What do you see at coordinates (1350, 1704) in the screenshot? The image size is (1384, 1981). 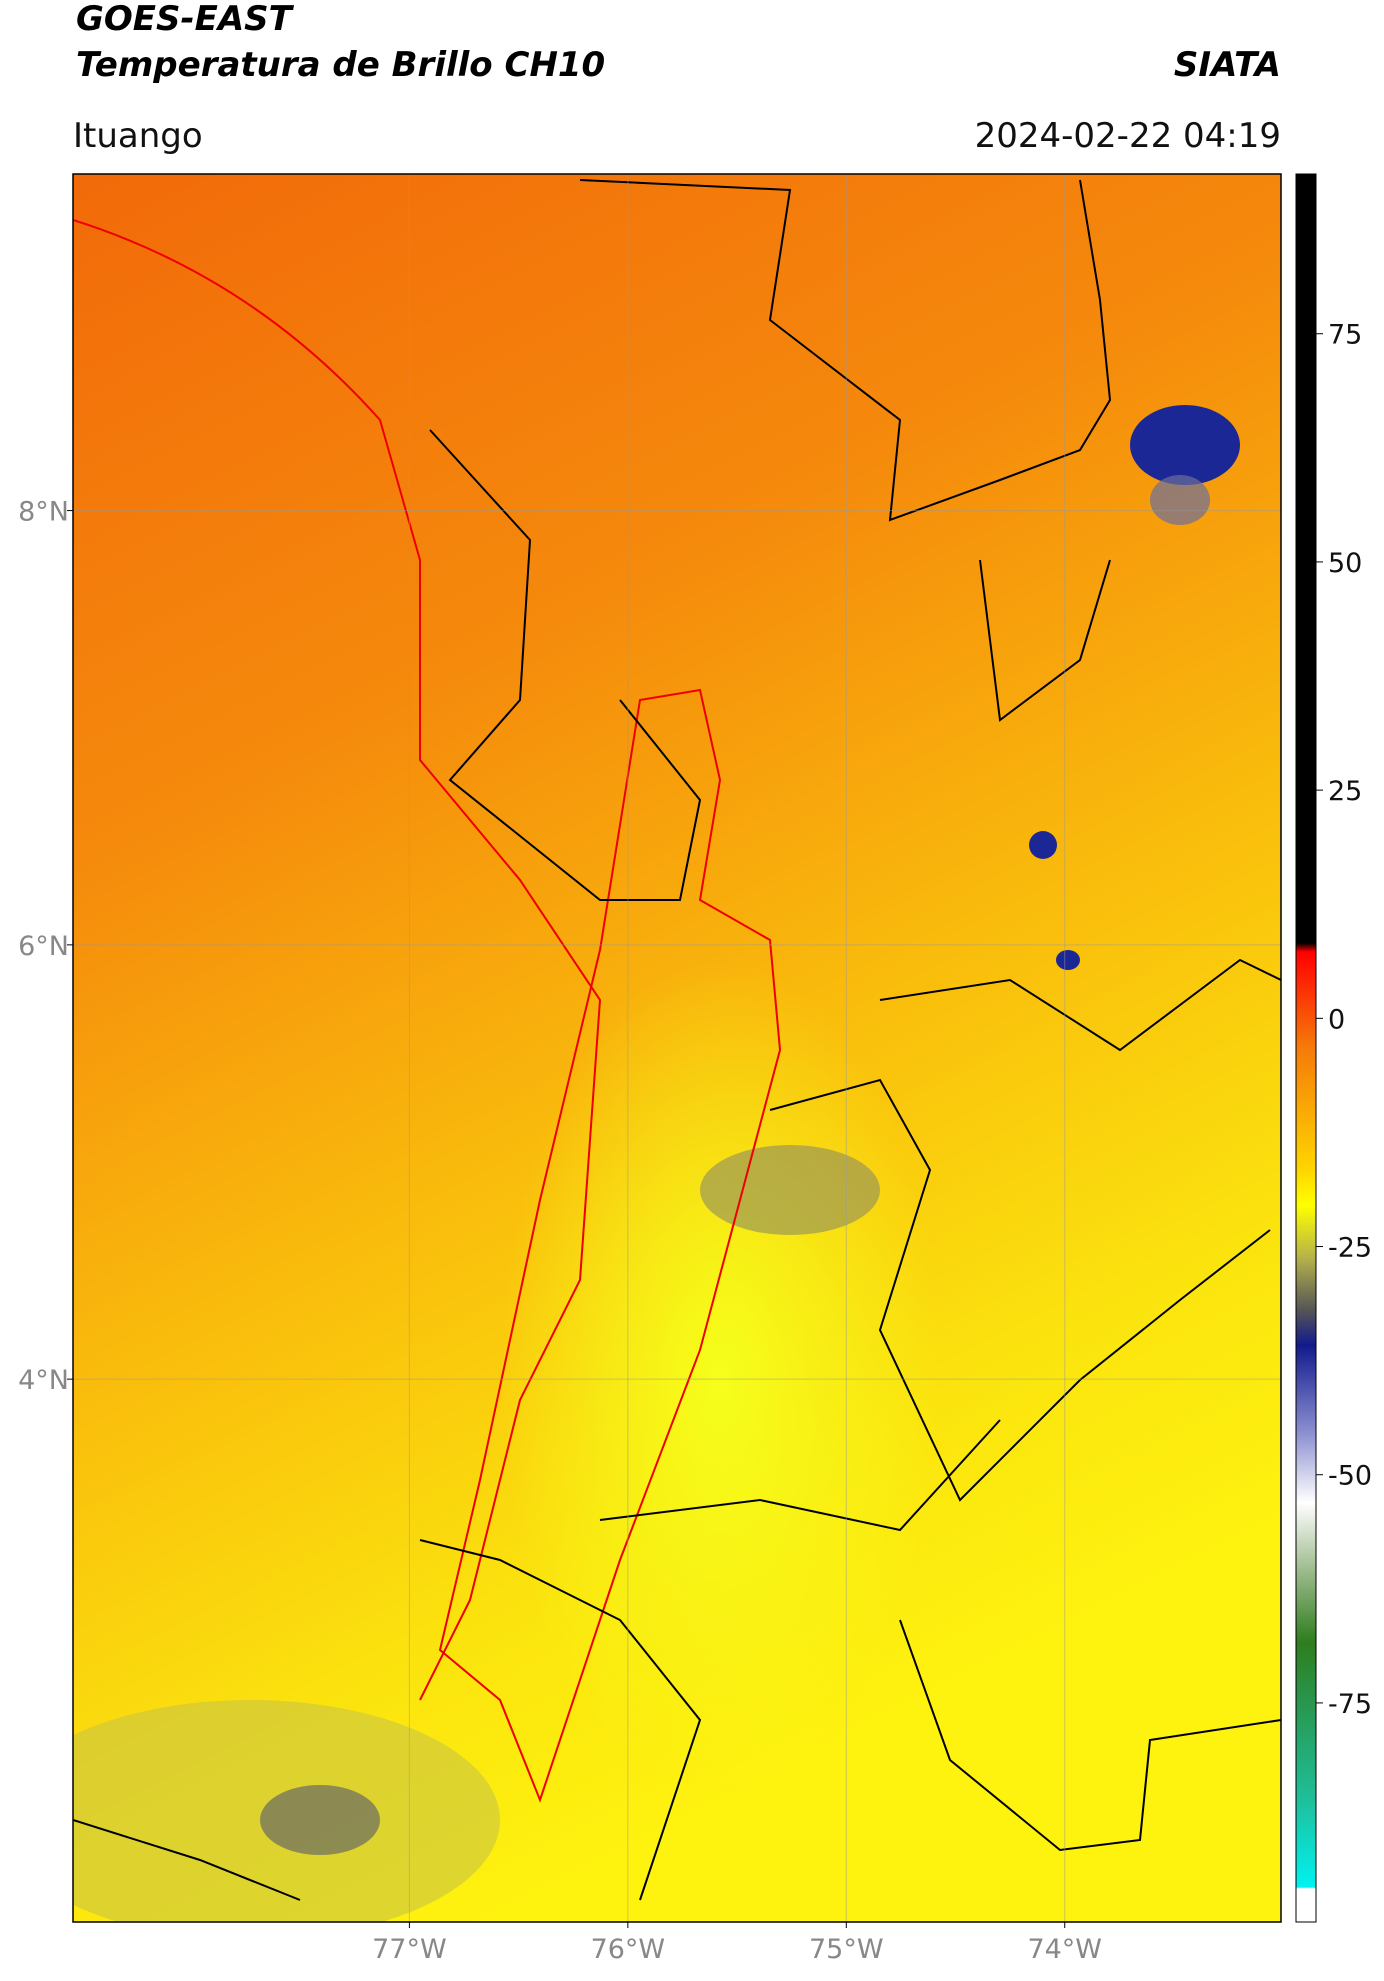 I see `colorbar-tick-label: -75` at bounding box center [1350, 1704].